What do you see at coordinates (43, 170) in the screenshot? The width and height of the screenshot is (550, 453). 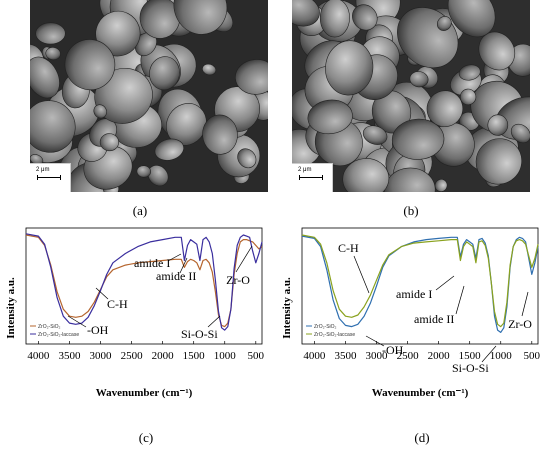 I see `scale-label-a: 2 μm` at bounding box center [43, 170].